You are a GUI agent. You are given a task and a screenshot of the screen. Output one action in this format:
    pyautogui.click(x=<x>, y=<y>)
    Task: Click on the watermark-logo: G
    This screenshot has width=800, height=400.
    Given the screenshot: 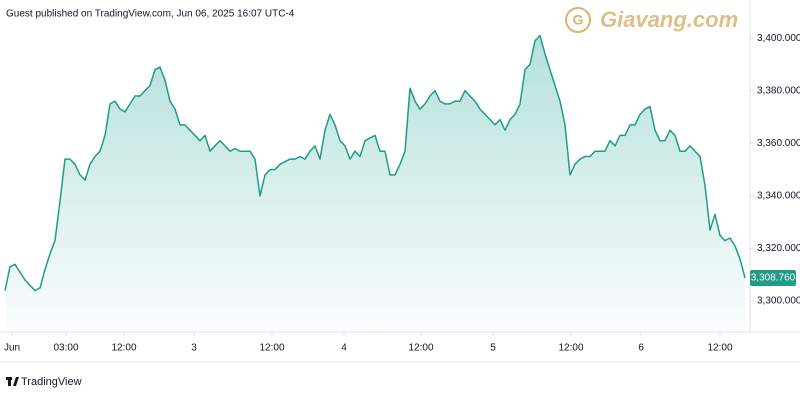 What is the action you would take?
    pyautogui.click(x=578, y=20)
    